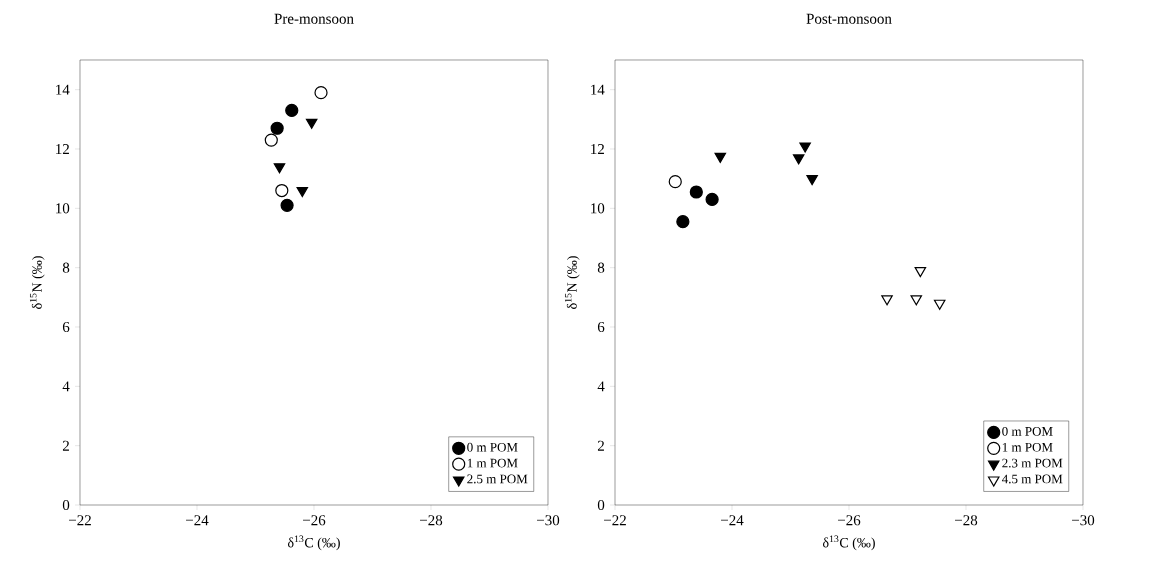  What do you see at coordinates (314, 18) in the screenshot?
I see `chart-title: Pre-monsoon` at bounding box center [314, 18].